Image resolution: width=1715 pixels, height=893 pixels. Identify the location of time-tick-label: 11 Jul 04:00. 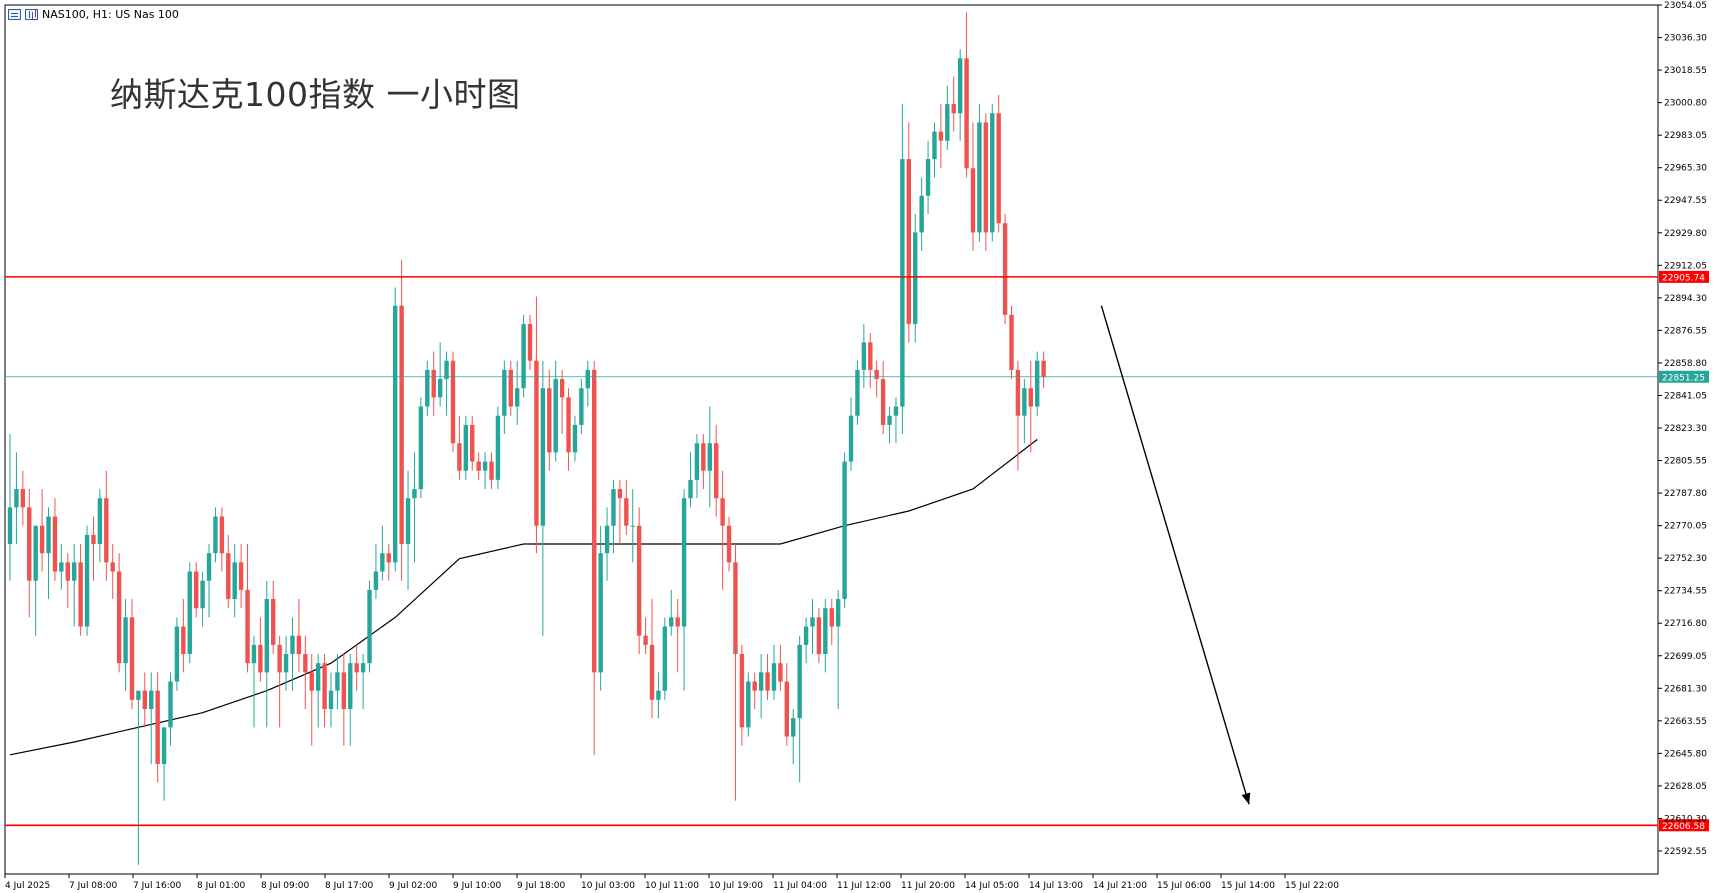
(800, 886).